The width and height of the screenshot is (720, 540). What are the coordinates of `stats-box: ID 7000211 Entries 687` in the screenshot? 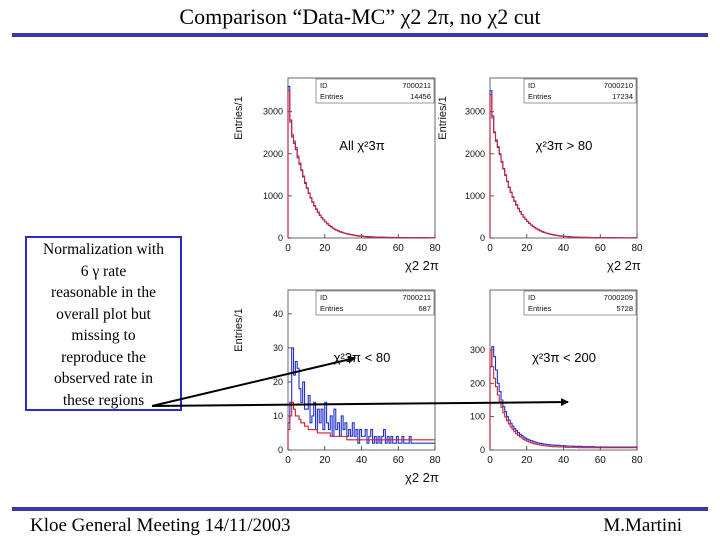 It's located at (375, 303).